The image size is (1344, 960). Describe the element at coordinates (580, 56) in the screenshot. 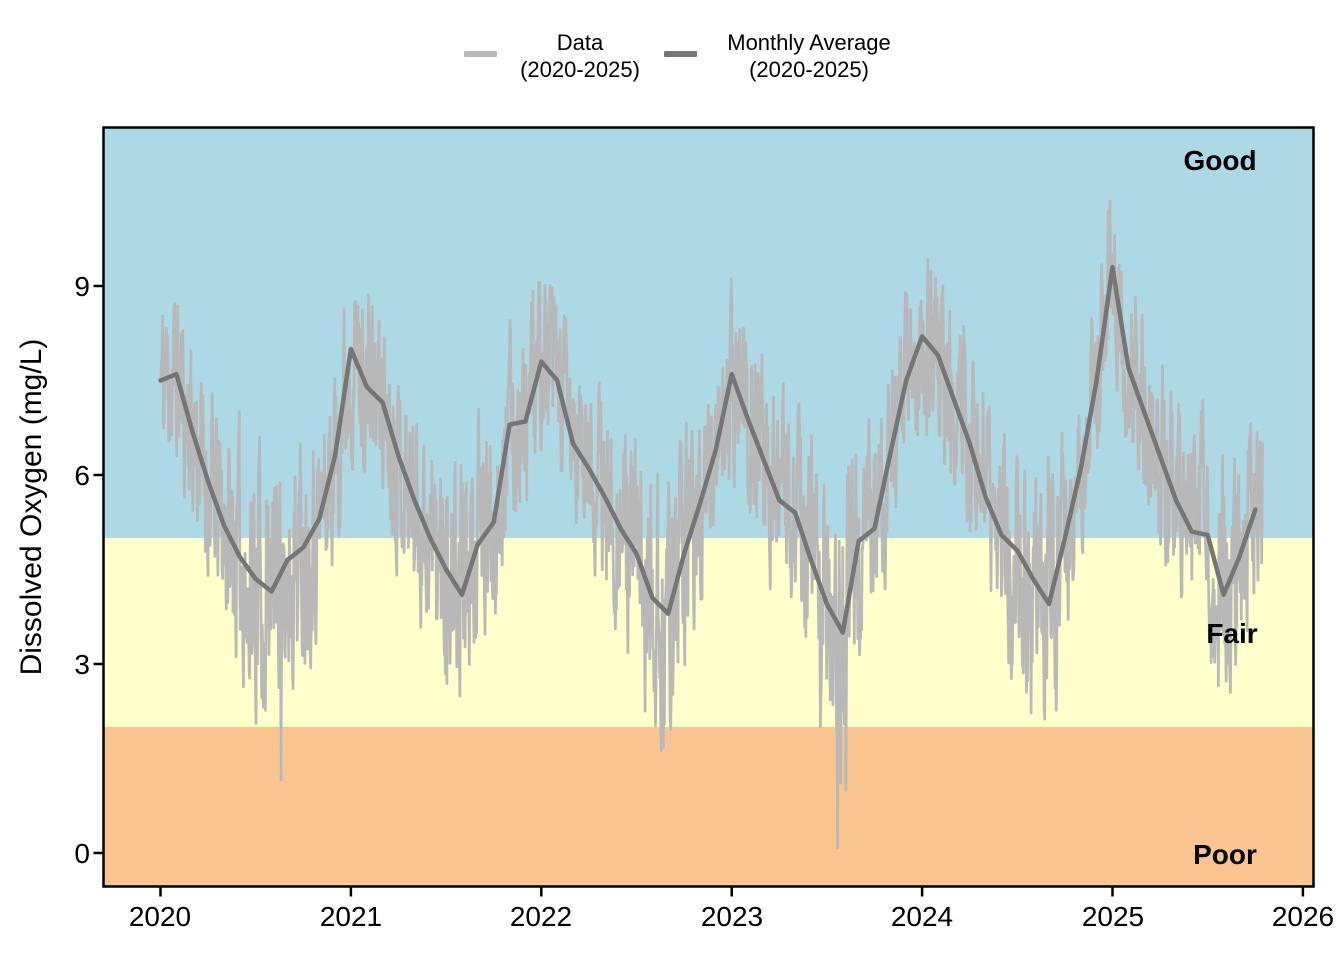

I see `legend-label-data: Data (2020-2025)` at that location.